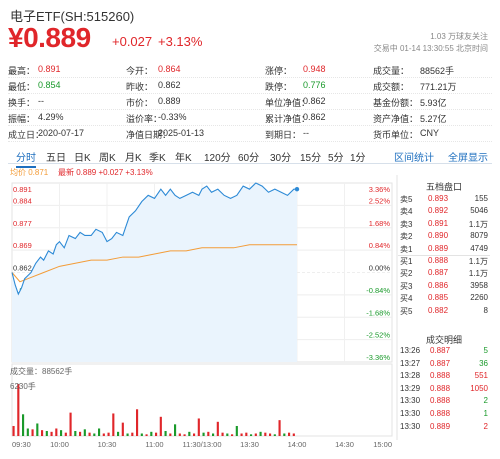 This screenshot has height=459, width=500. What do you see at coordinates (105, 172) in the screenshot?
I see `legend-latest: 最新 0.889 +0.027 +3.13%` at bounding box center [105, 172].